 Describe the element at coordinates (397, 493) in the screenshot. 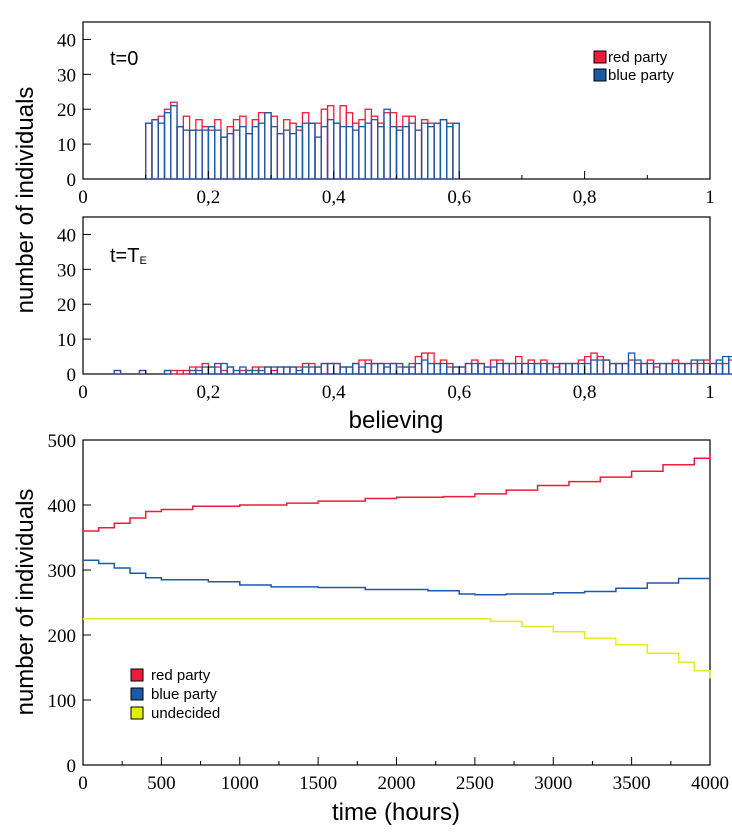

I see `red-party-line` at that location.